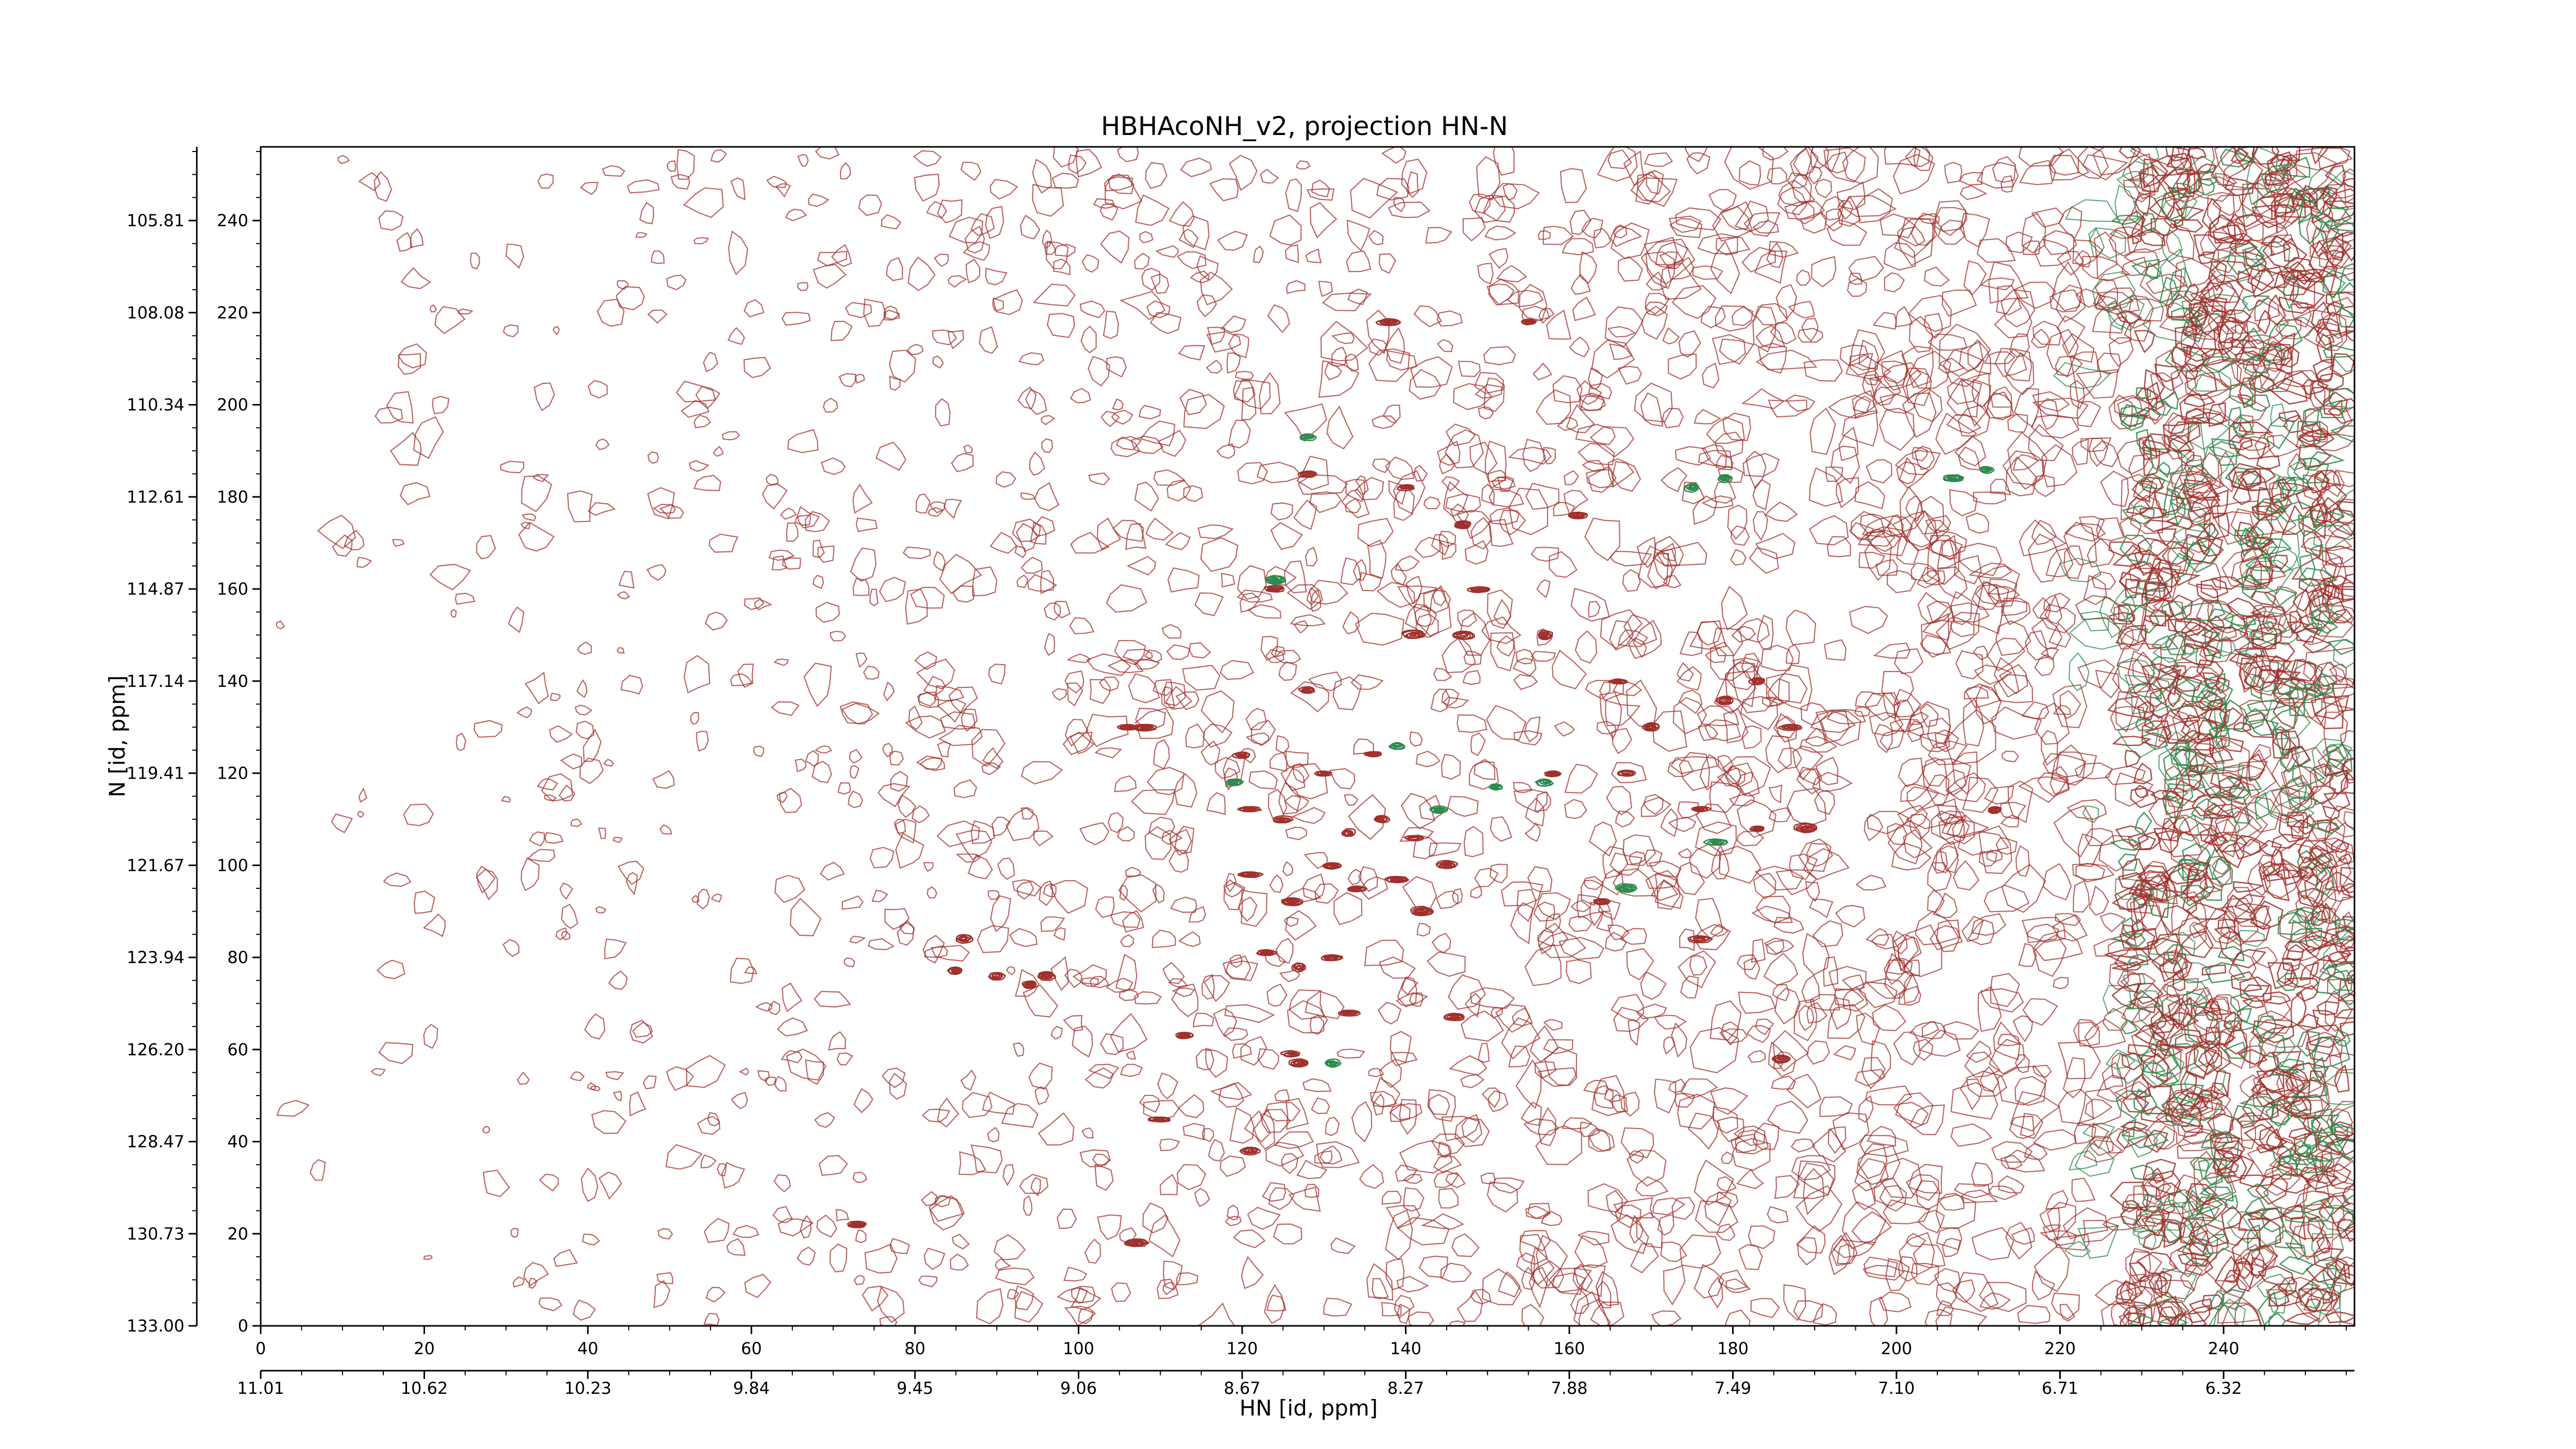 This screenshot has height=1449, width=2576. What do you see at coordinates (260, 1388) in the screenshot?
I see `x-ppm-tick-label: 11.01` at bounding box center [260, 1388].